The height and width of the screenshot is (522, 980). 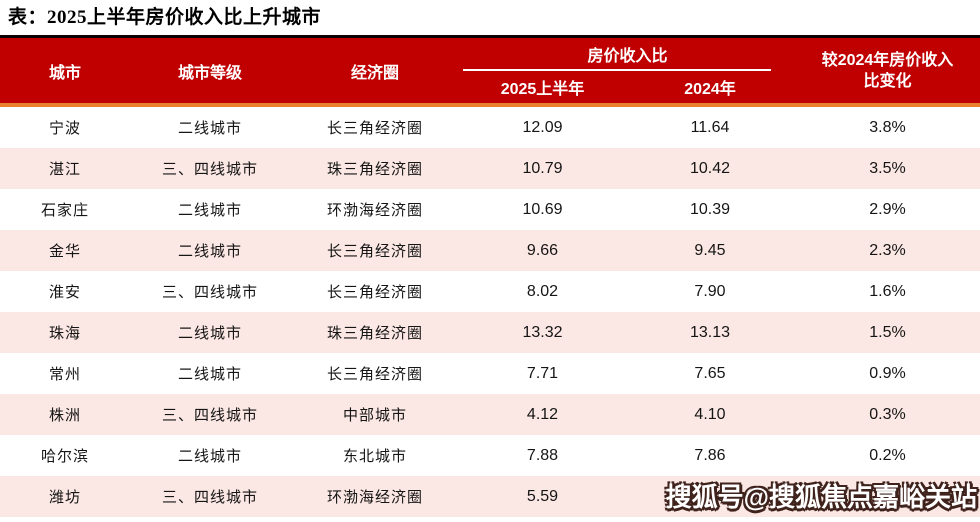 What do you see at coordinates (490, 414) in the screenshot?
I see `table-row: 株洲 三、四线城市 中部城市 4.12 4.10 0.3%` at bounding box center [490, 414].